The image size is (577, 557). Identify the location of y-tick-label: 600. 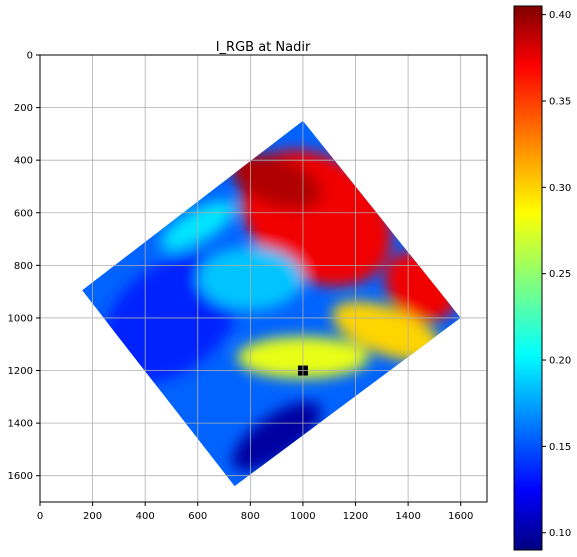
(23, 213).